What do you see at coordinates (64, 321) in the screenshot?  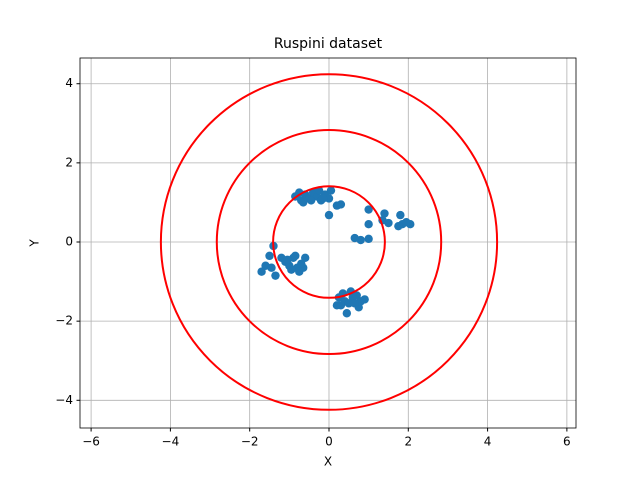 I see `y-tick-label: −2` at bounding box center [64, 321].